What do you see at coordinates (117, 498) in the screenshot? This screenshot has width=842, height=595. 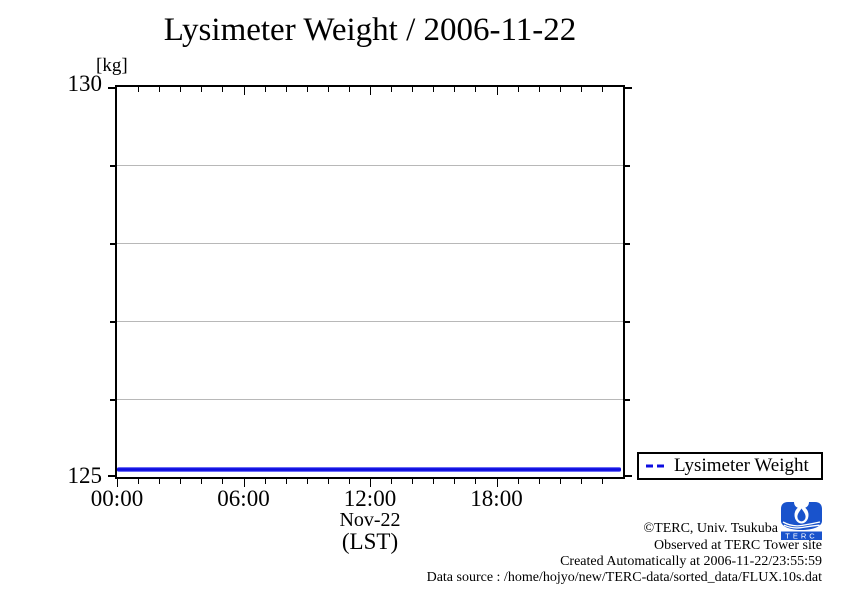 I see `x-tick-label: 00:00` at bounding box center [117, 498].